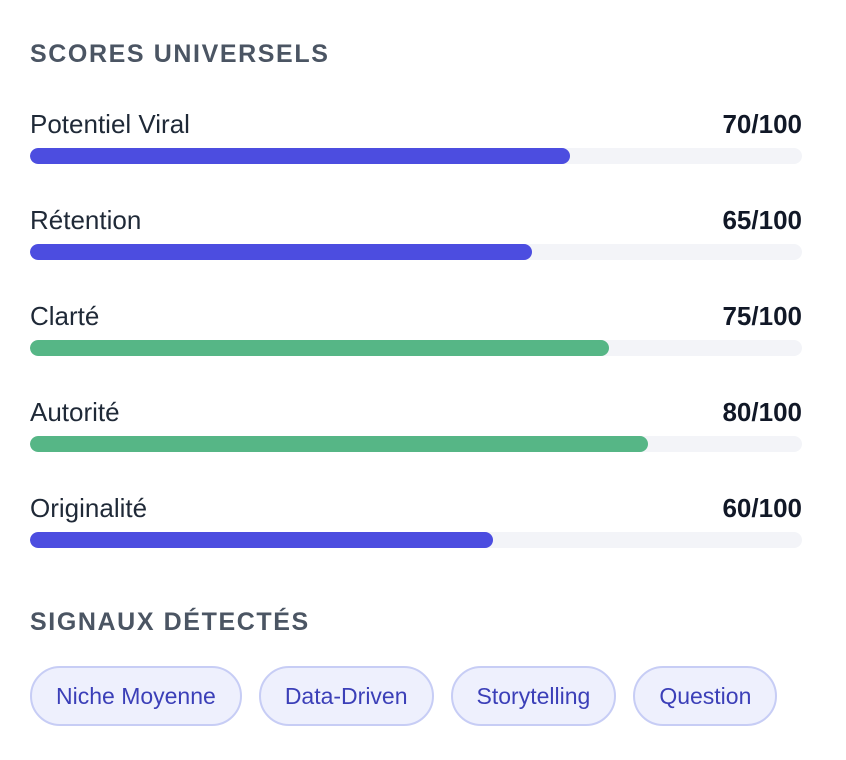  Describe the element at coordinates (136, 696) in the screenshot. I see `signal-tag-niche-moyenne: Niche Moyenne` at that location.